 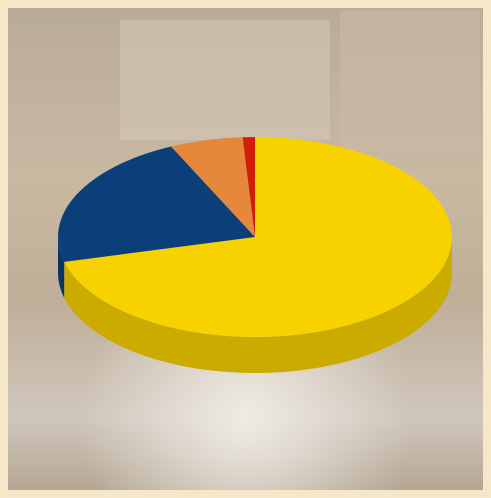 What do you see at coordinates (61, 267) in the screenshot?
I see `pie-slice-side` at bounding box center [61, 267].